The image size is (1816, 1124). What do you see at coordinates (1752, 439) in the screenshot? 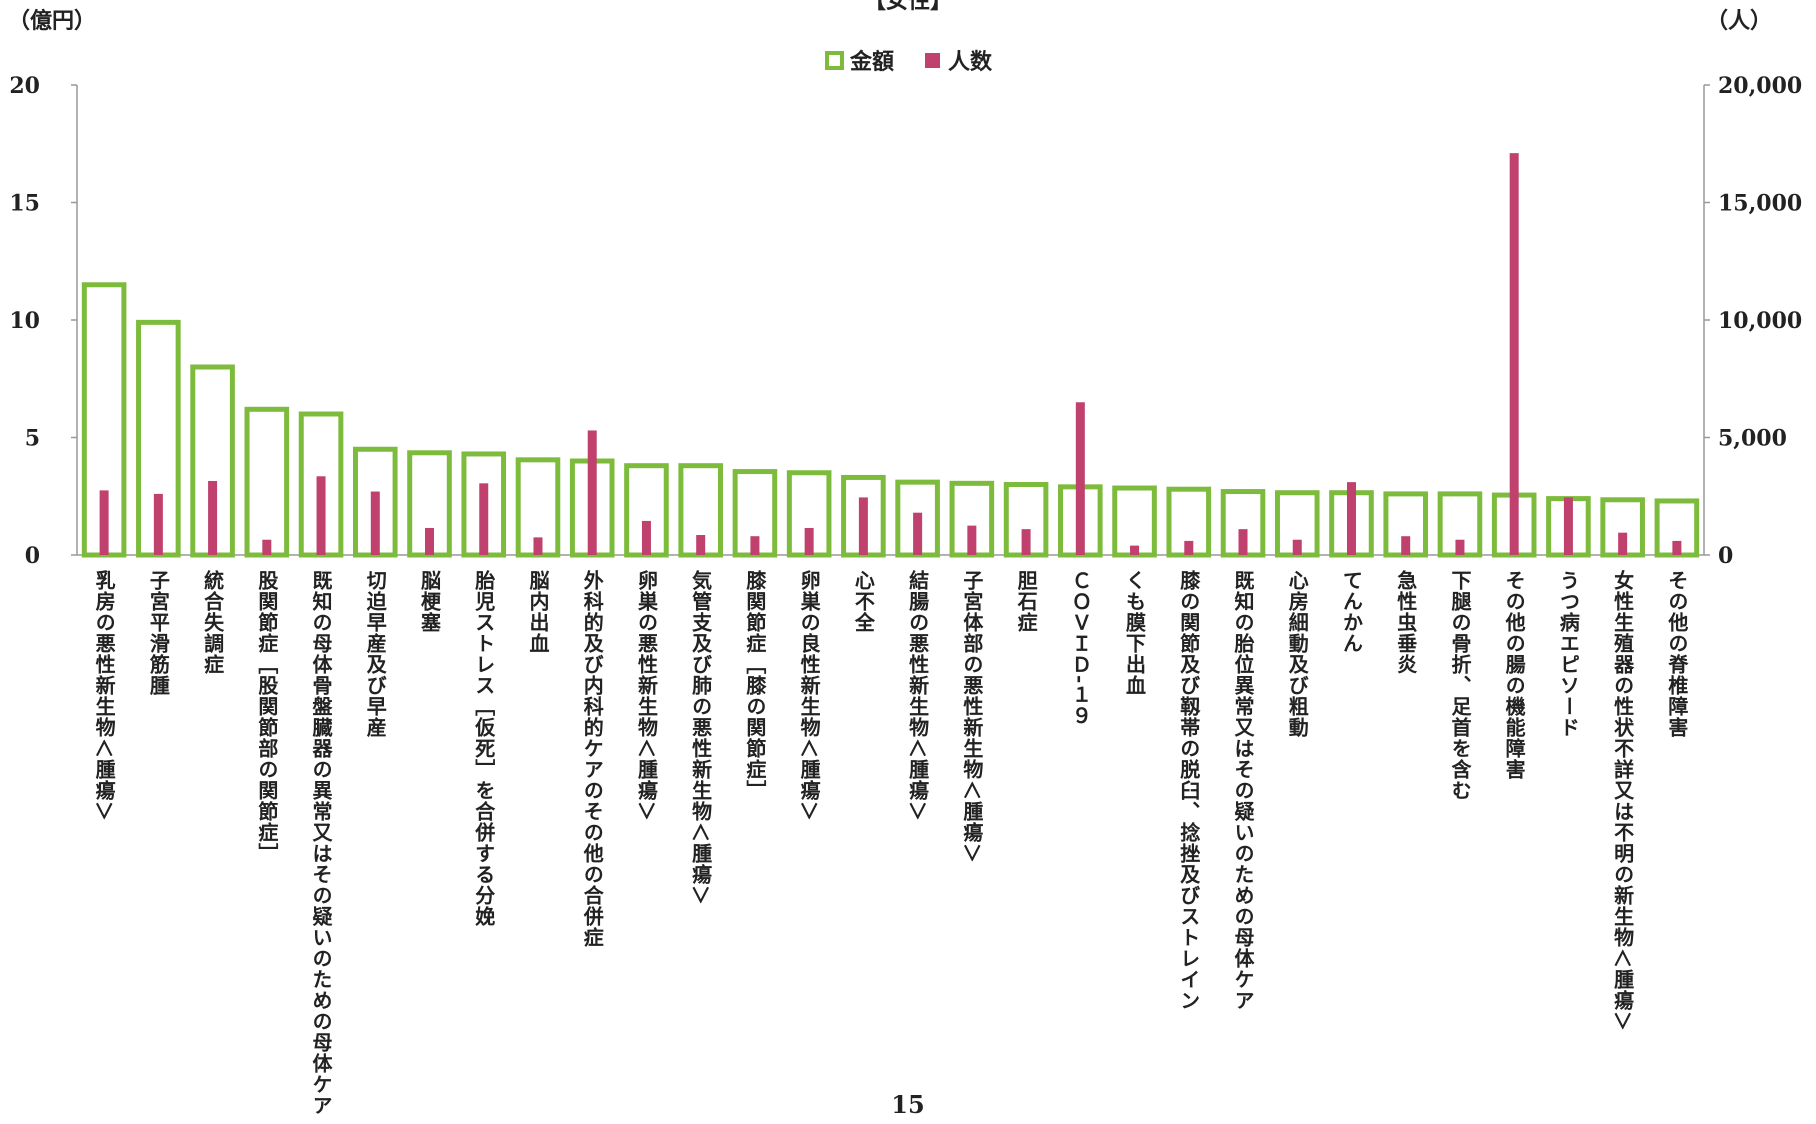
I see `right-tick-label: 5,000` at bounding box center [1752, 439].